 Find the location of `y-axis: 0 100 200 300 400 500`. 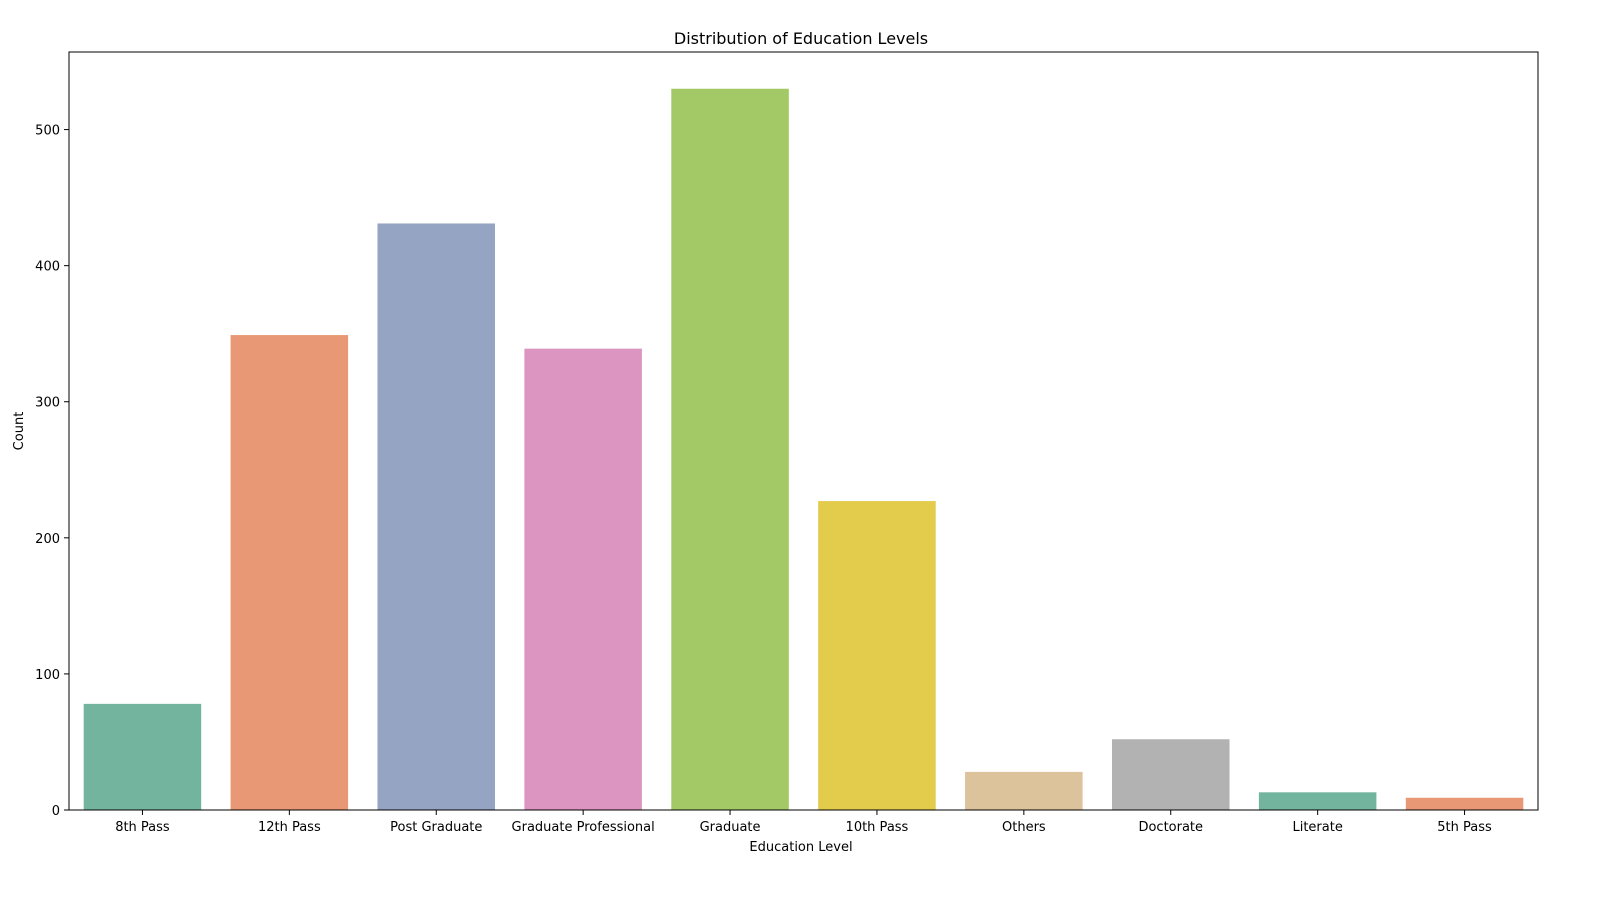

y-axis: 0 100 200 300 400 500 is located at coordinates (52, 471).